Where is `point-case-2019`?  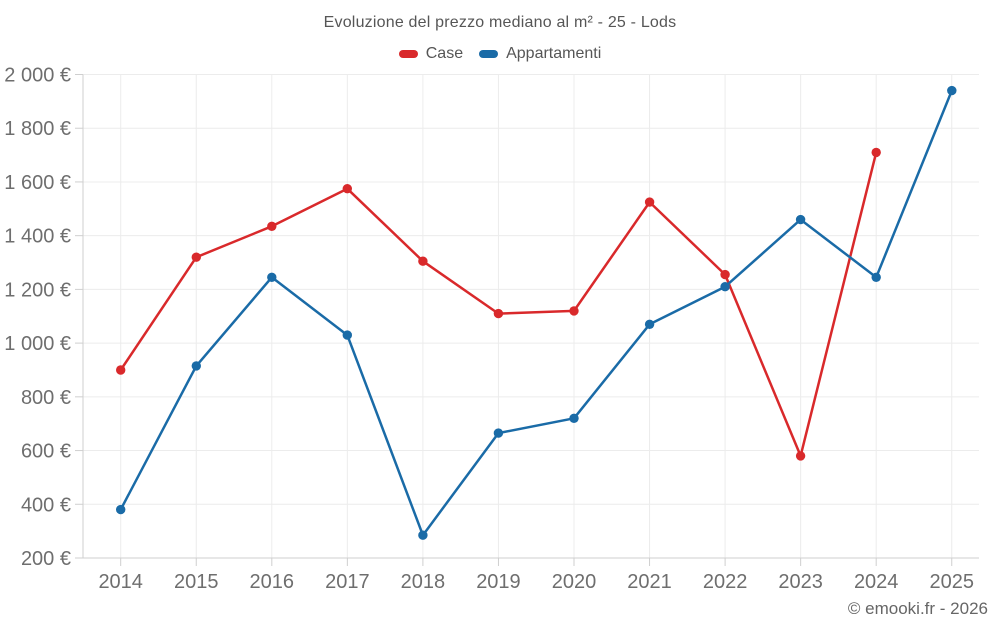
point-case-2019 is located at coordinates (498, 313).